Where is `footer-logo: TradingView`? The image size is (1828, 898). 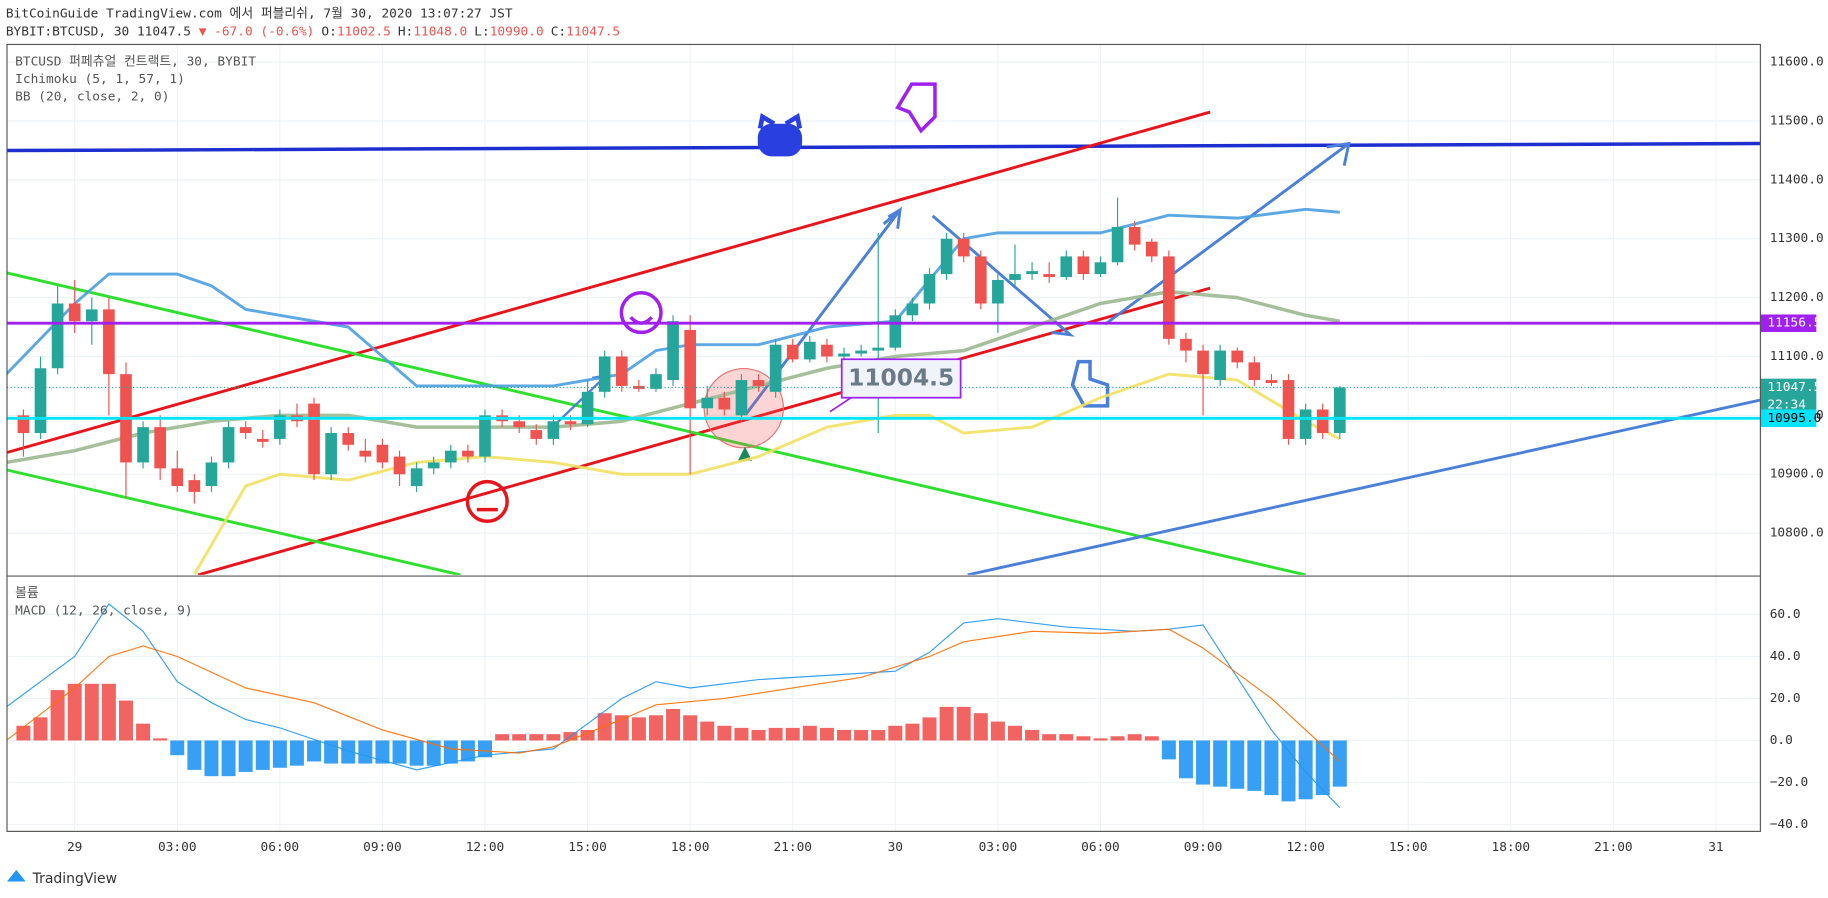 footer-logo: TradingView is located at coordinates (74, 879).